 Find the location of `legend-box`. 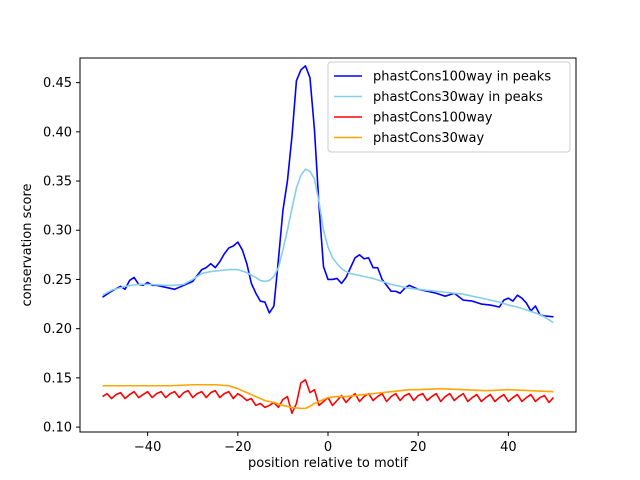

legend-box is located at coordinates (449, 107).